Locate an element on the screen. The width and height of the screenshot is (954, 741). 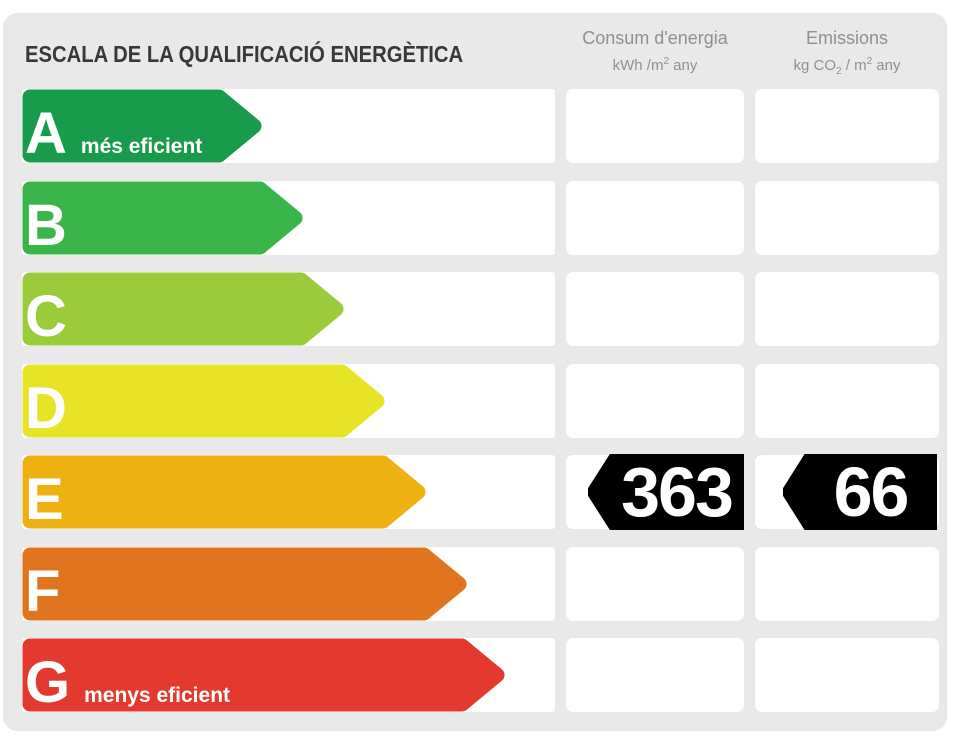
consumption-column-title: Consum d'energia is located at coordinates (655, 38).